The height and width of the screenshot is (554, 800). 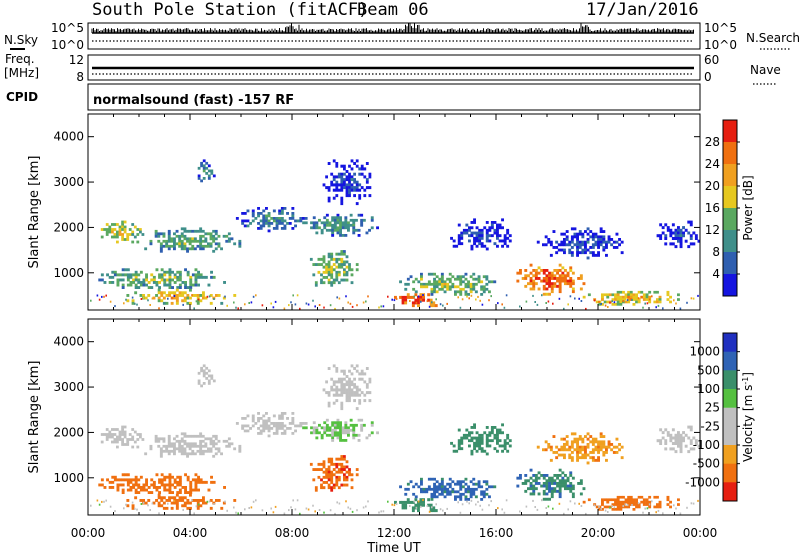 I want to click on freq-label: Freq., so click(x=20, y=59).